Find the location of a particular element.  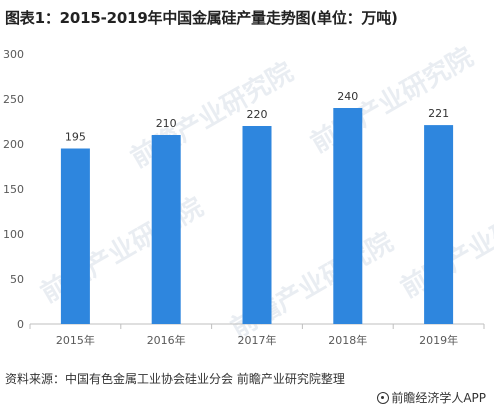

x-tick-label: 2019年 is located at coordinates (438, 340).